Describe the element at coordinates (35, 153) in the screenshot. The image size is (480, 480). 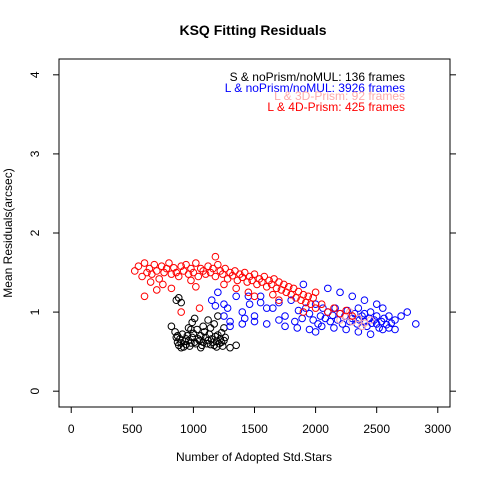
I see `y-tick-label: 3` at that location.